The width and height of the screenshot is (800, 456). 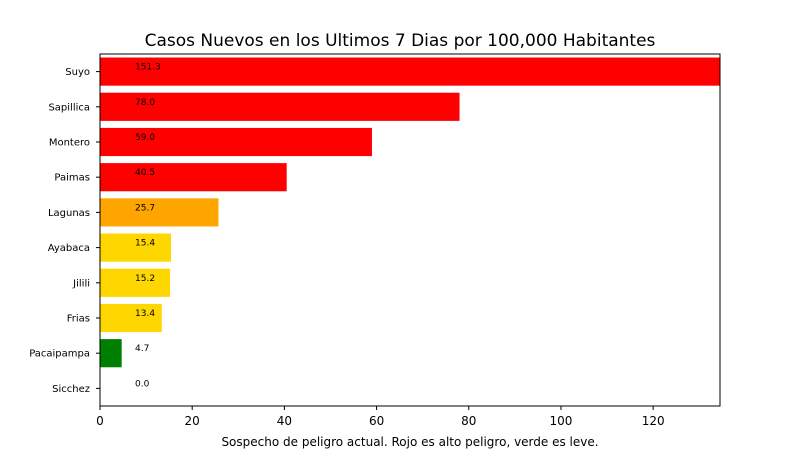 I want to click on y-tick-label-suyo: Suyo, so click(x=77, y=72).